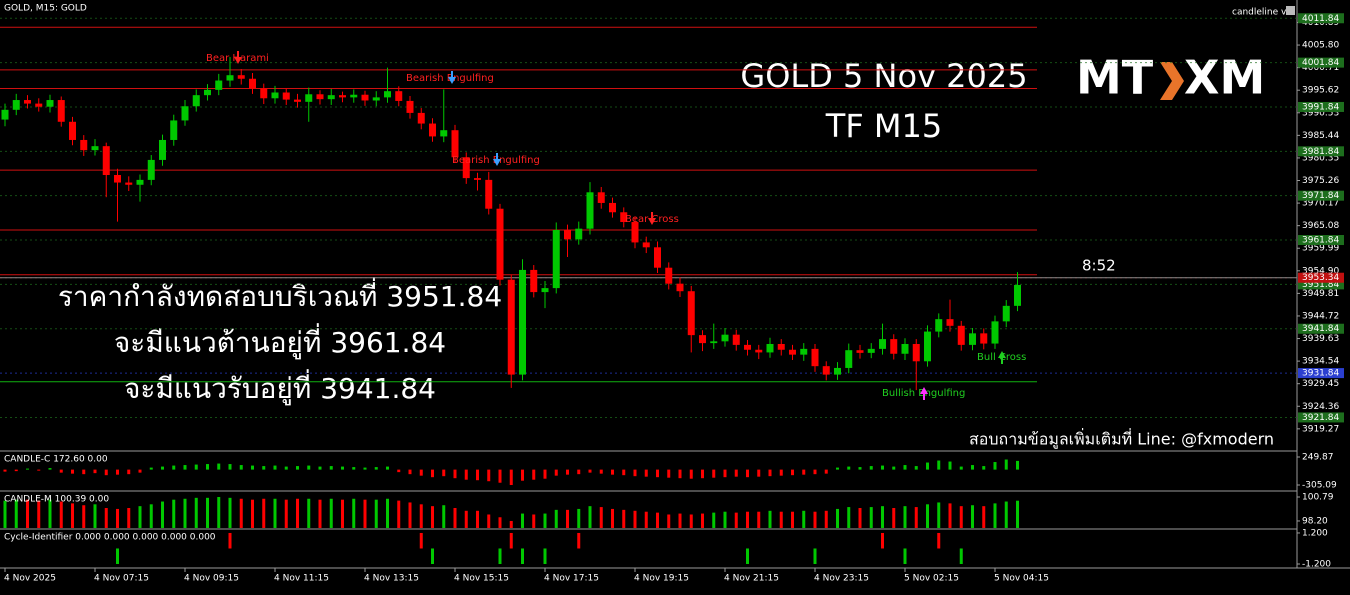 The width and height of the screenshot is (1350, 595). What do you see at coordinates (1262, 13) in the screenshot?
I see `indicator-badge: candleline v7` at bounding box center [1262, 13].